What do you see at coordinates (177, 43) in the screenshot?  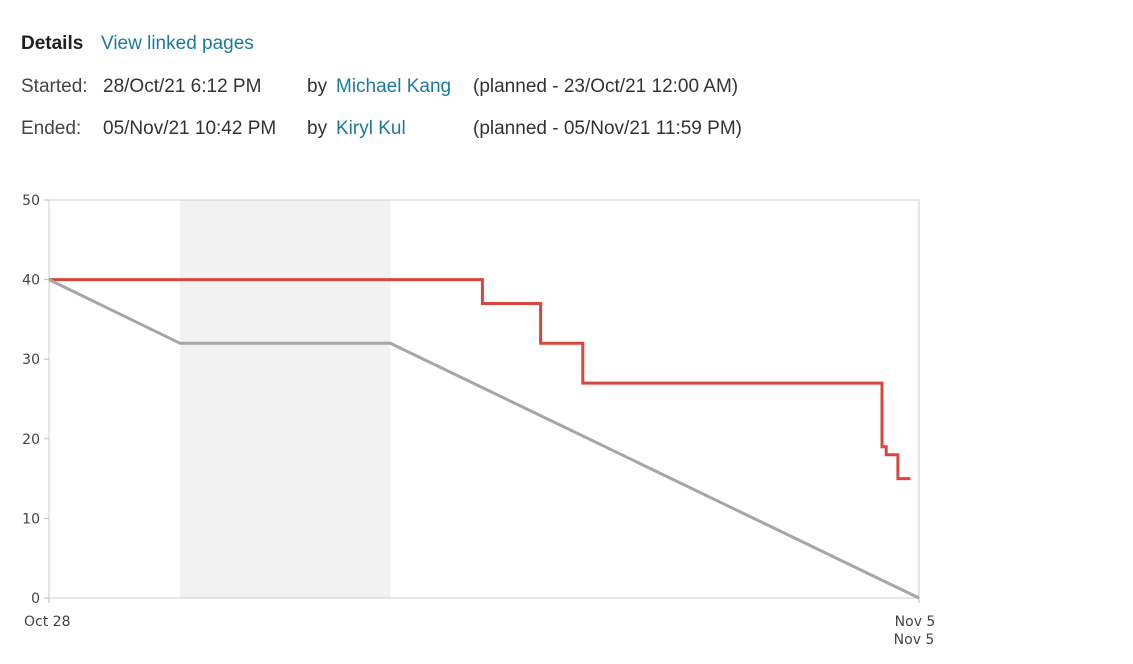 I see `tab-view-linked-pages: View linked pages` at bounding box center [177, 43].